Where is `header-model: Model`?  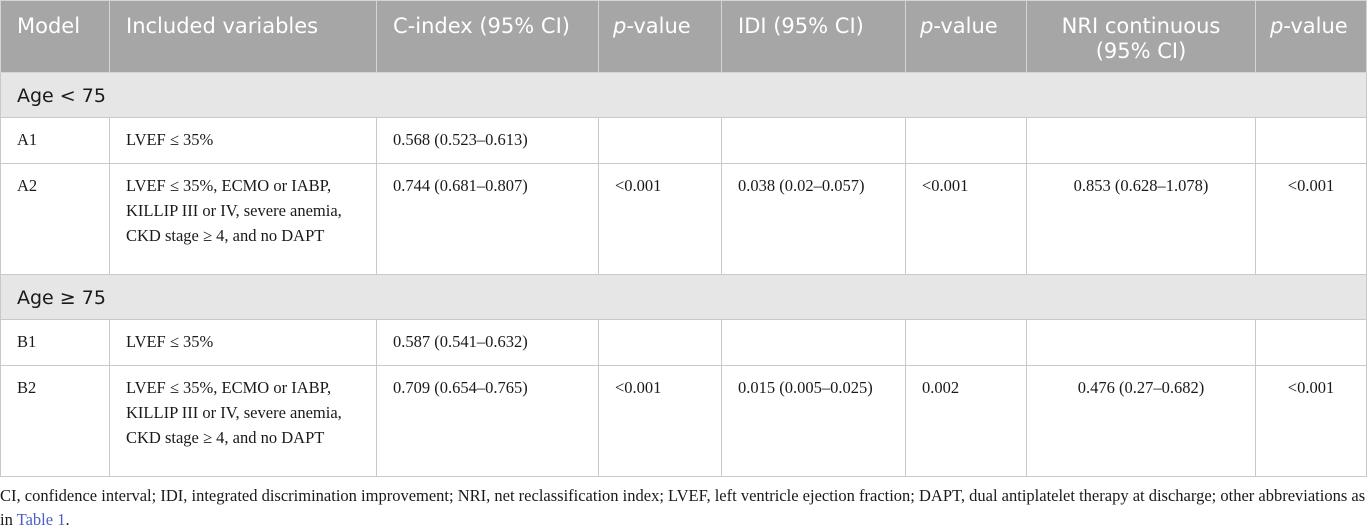
header-model: Model is located at coordinates (55, 36).